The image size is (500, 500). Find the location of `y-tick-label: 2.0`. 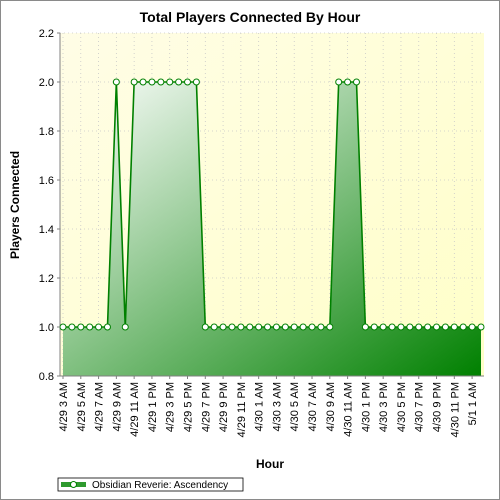

y-tick-label: 2.0 is located at coordinates (46, 83).